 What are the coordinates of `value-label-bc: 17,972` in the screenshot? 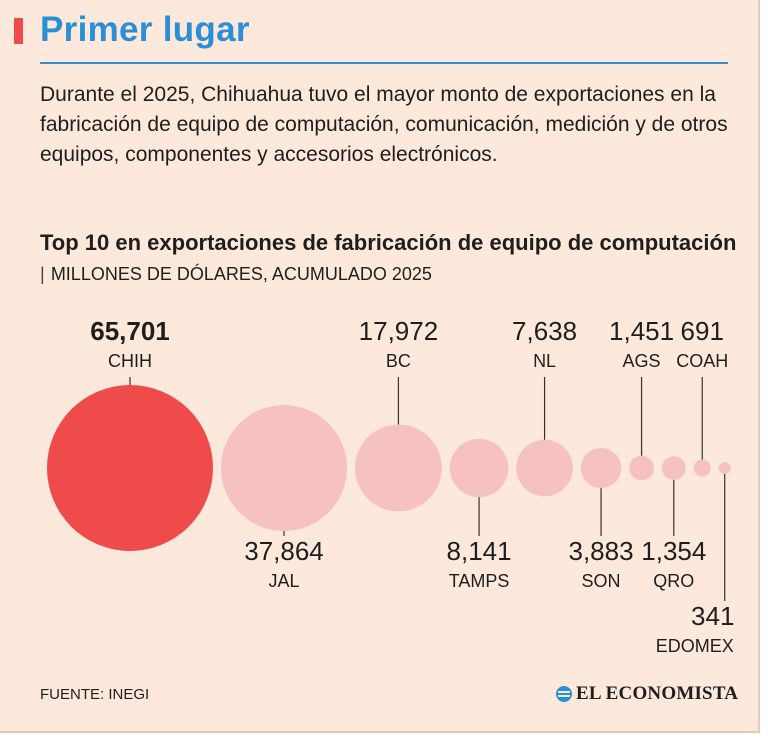 It's located at (399, 331).